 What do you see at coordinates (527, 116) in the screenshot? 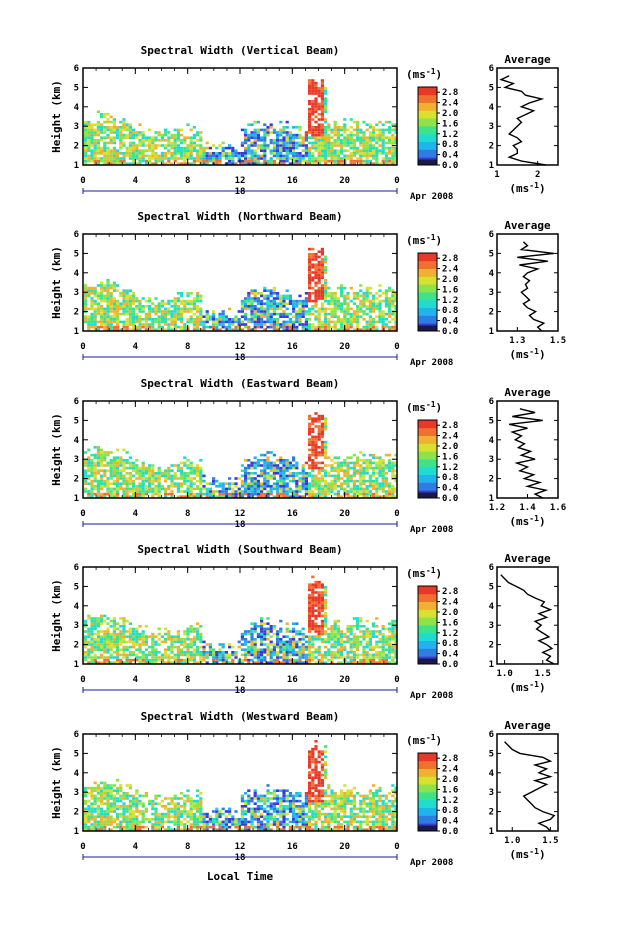
I see `average-frame` at bounding box center [527, 116].